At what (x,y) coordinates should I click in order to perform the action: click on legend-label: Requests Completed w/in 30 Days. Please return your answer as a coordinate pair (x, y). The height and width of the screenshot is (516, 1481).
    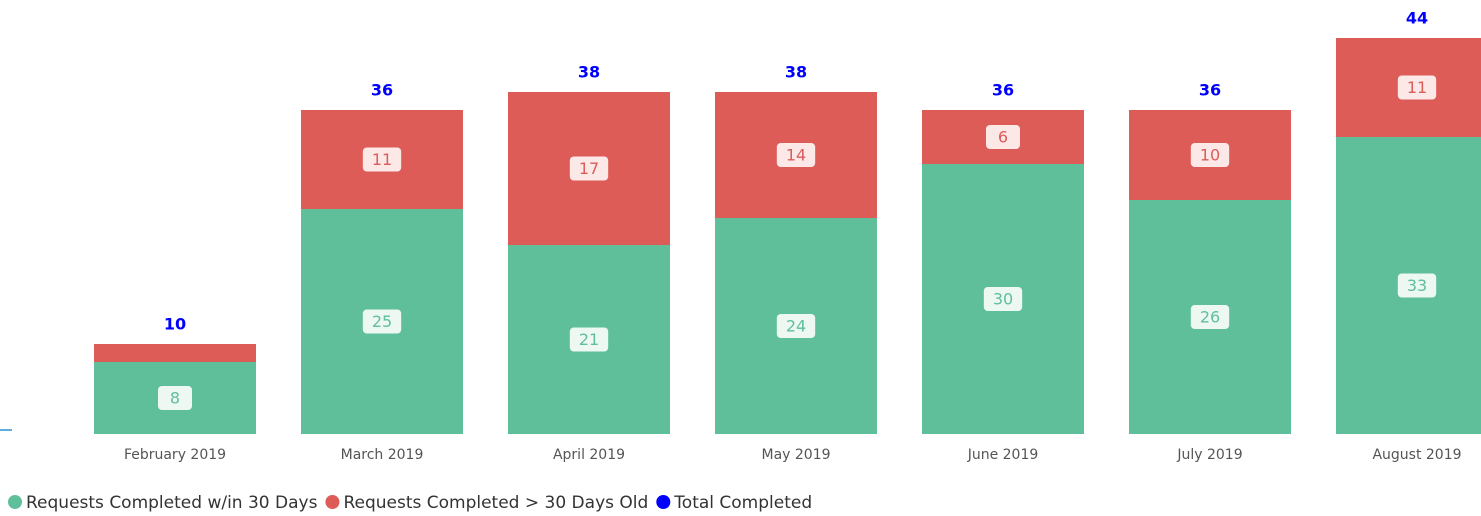
    Looking at the image, I should click on (172, 503).